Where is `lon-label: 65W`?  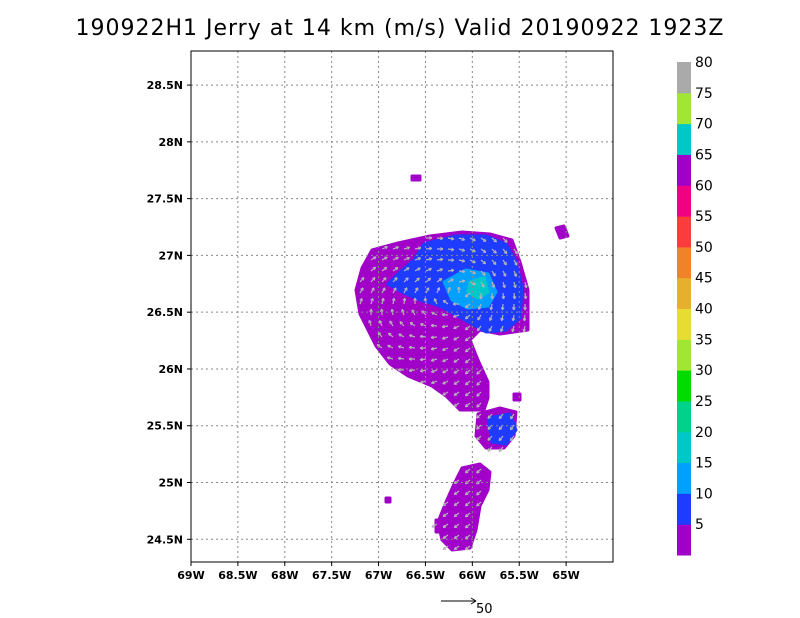
lon-label: 65W is located at coordinates (565, 575).